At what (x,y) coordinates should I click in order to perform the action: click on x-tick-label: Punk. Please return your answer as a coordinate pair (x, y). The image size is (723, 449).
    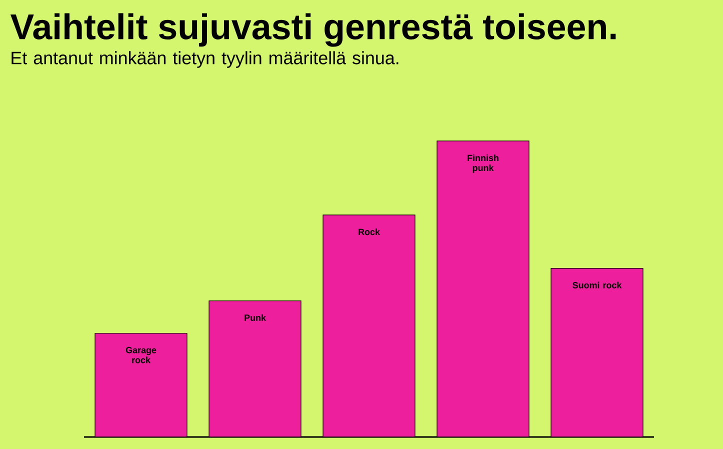
    Looking at the image, I should click on (255, 317).